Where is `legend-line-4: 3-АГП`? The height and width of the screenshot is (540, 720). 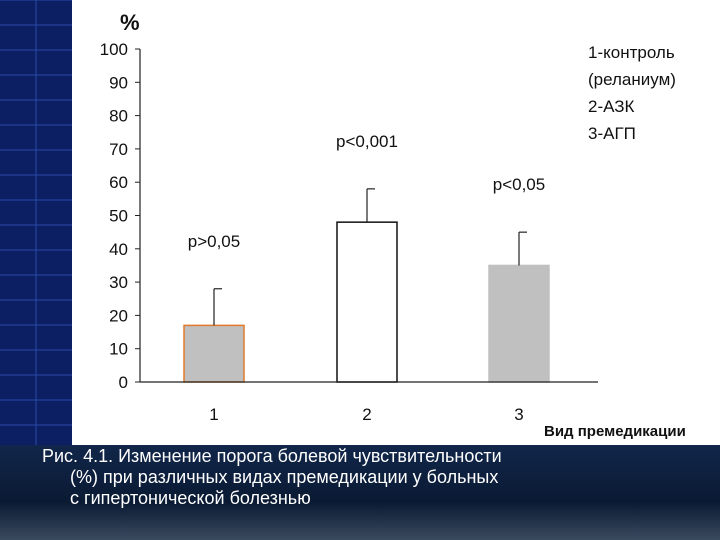
legend-line-4: 3-АГП is located at coordinates (612, 133).